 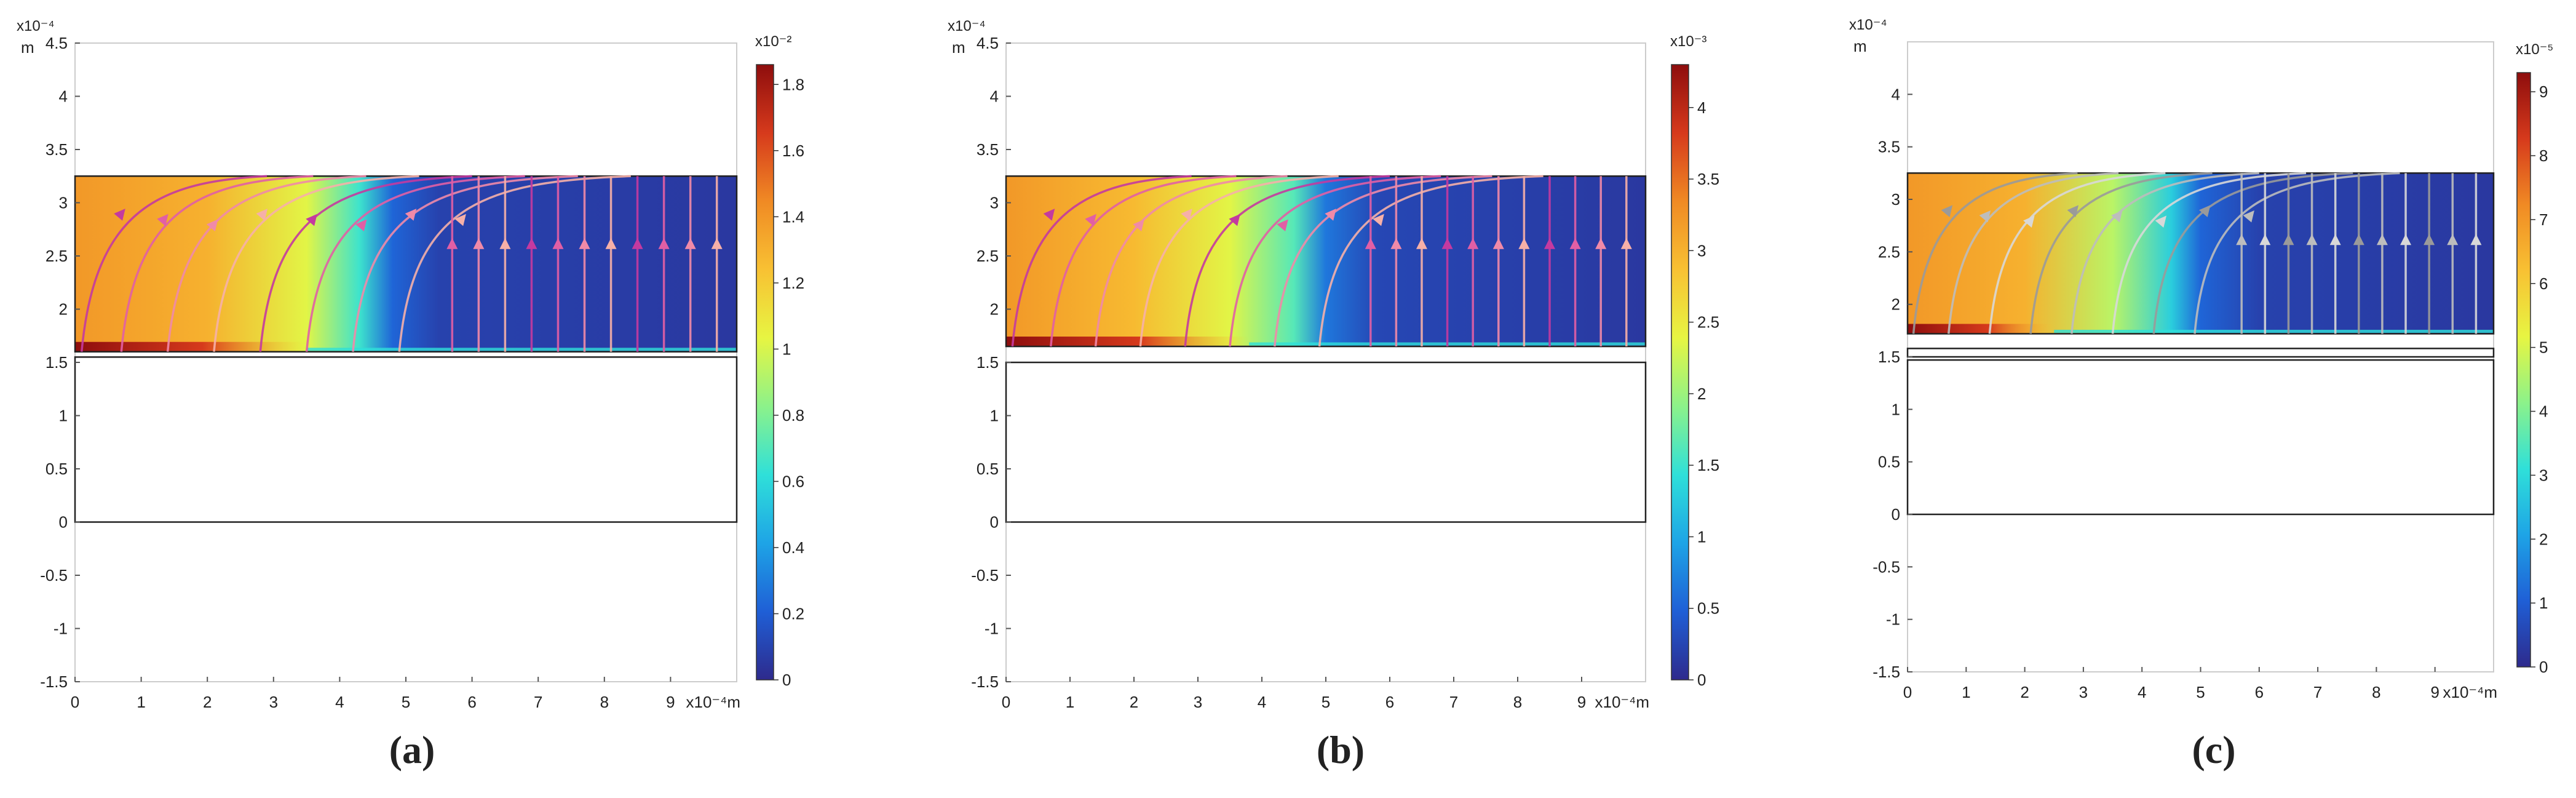 I want to click on colorbar-tick-label: 1.4, so click(x=793, y=216).